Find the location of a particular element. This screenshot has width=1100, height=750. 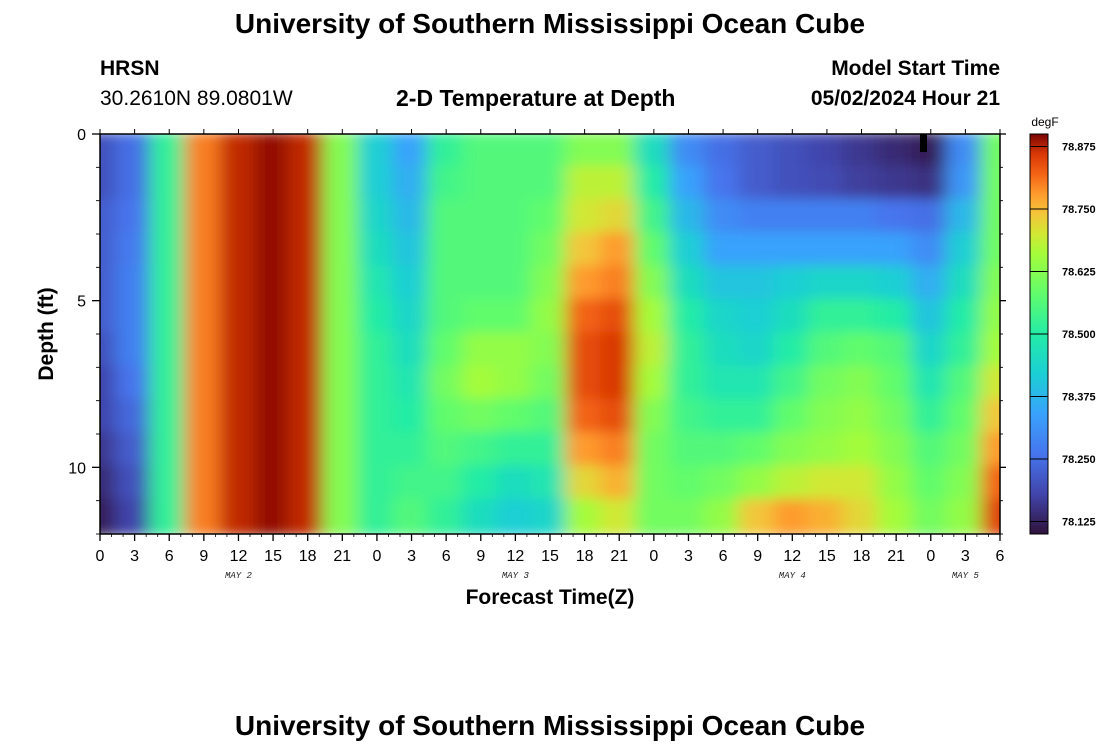

y-axis-title: Depth (ft) is located at coordinates (46, 333).